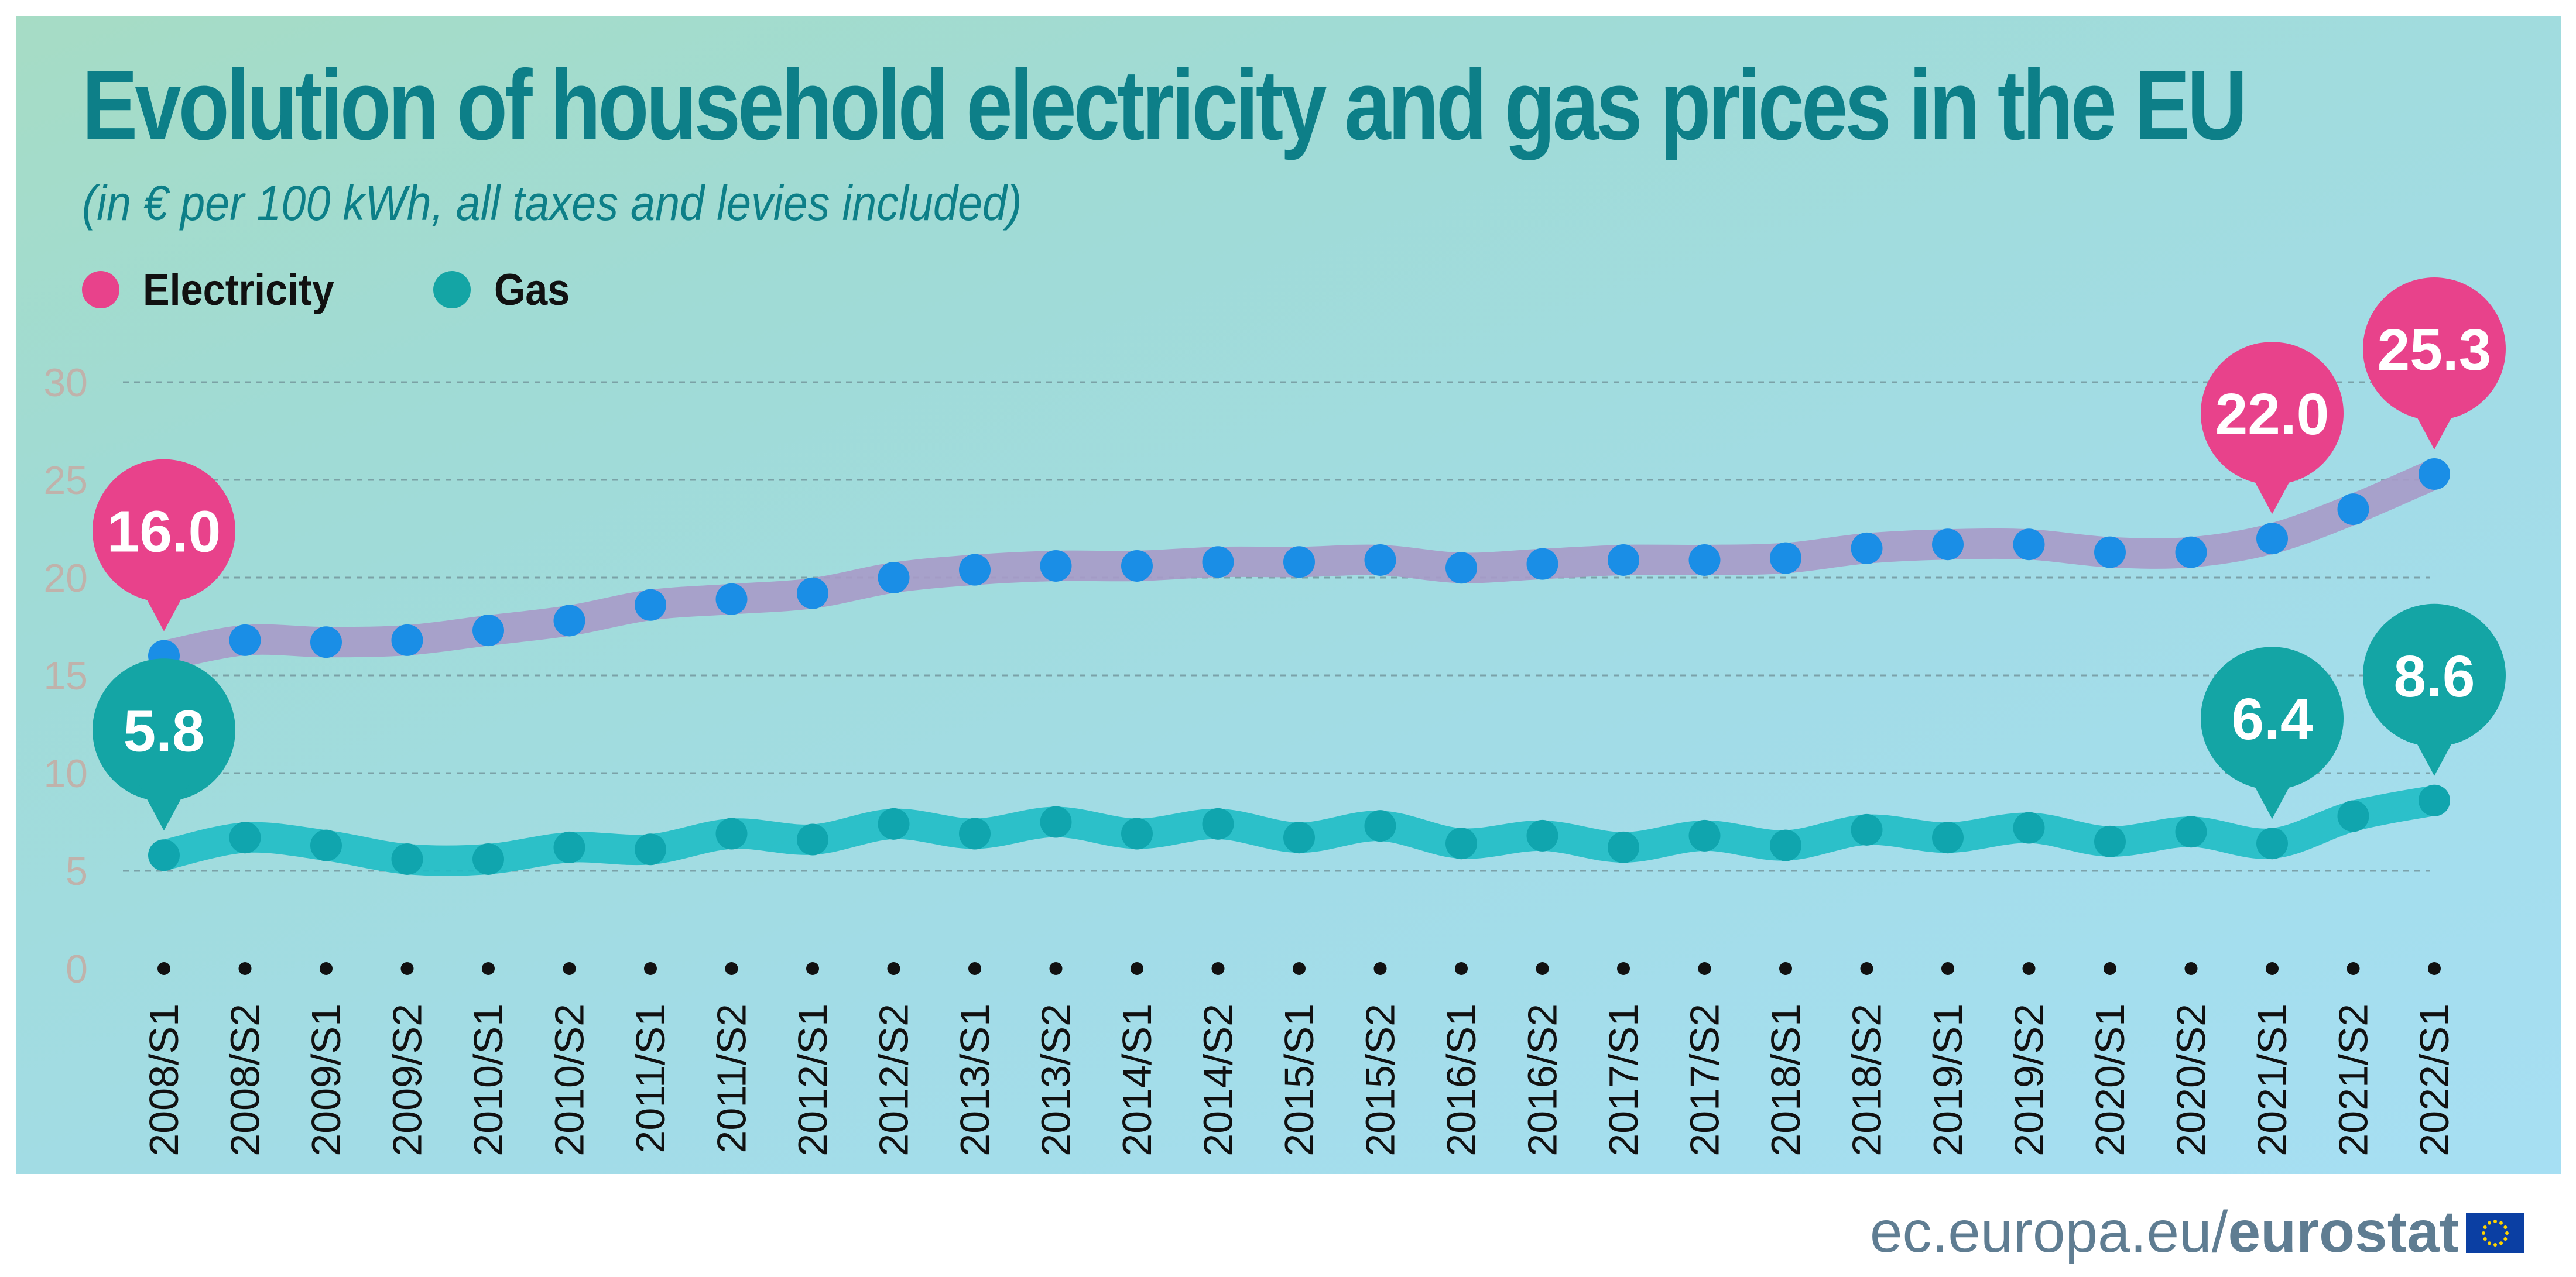 Image resolution: width=2576 pixels, height=1277 pixels. Describe the element at coordinates (65, 676) in the screenshot. I see `y-tick-label: 15` at that location.